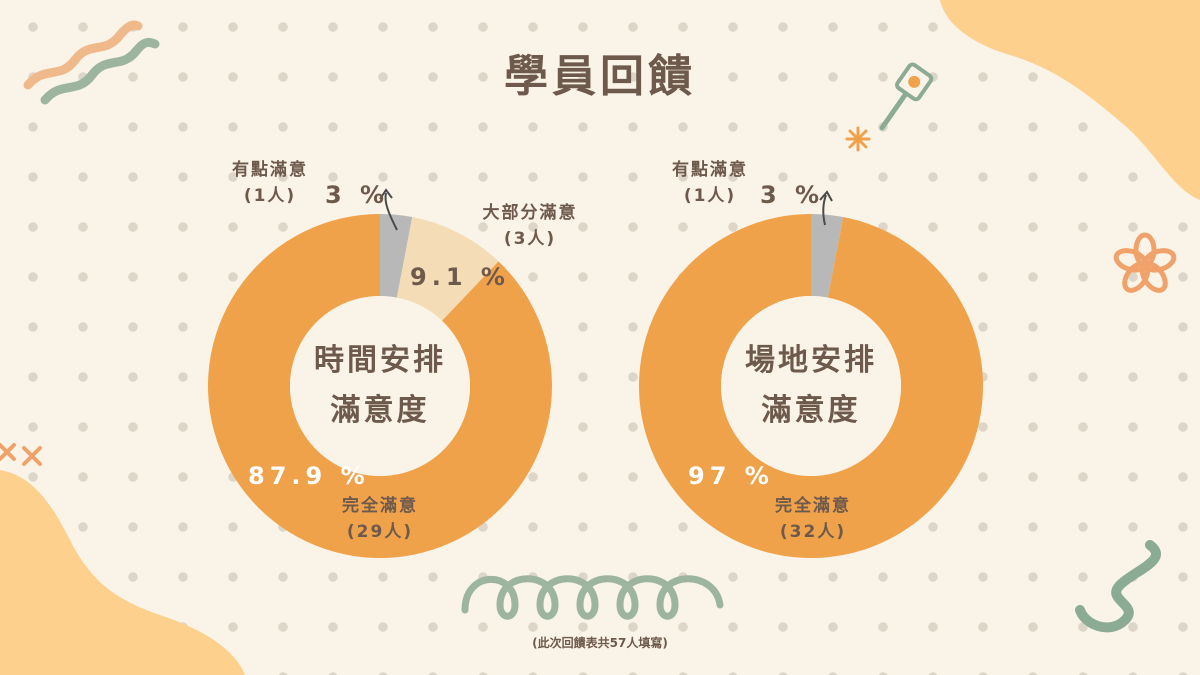 This screenshot has width=1200, height=675. What do you see at coordinates (824, 210) in the screenshot?
I see `arrow-some-satisfied-venue` at bounding box center [824, 210].